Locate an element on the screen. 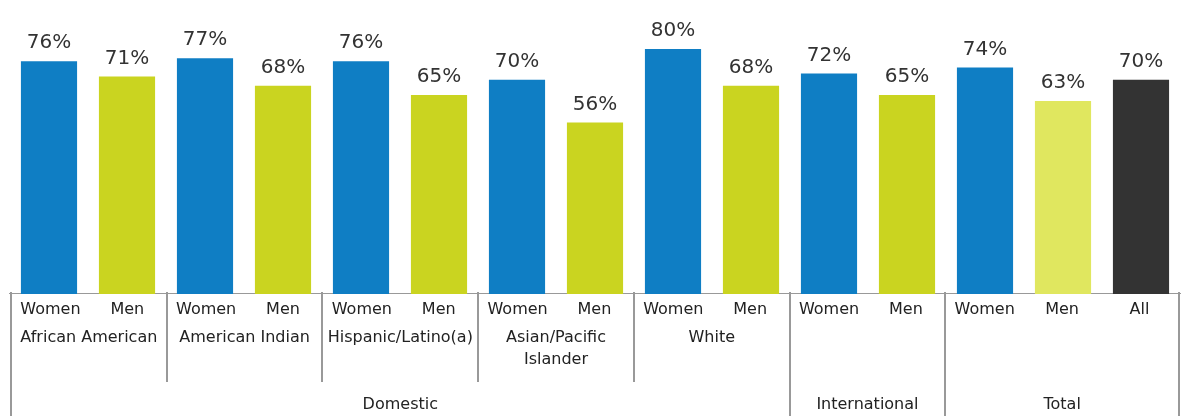 The image size is (1190, 416). text: African American is located at coordinates (89, 336).